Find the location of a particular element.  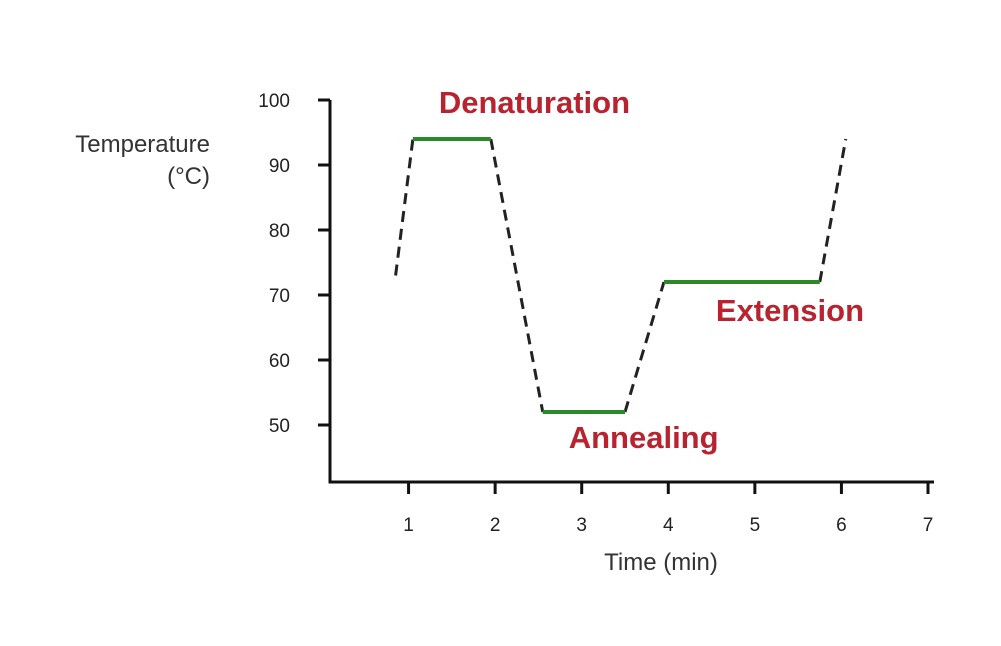

y-tick-label-80: 80 is located at coordinates (279, 231).